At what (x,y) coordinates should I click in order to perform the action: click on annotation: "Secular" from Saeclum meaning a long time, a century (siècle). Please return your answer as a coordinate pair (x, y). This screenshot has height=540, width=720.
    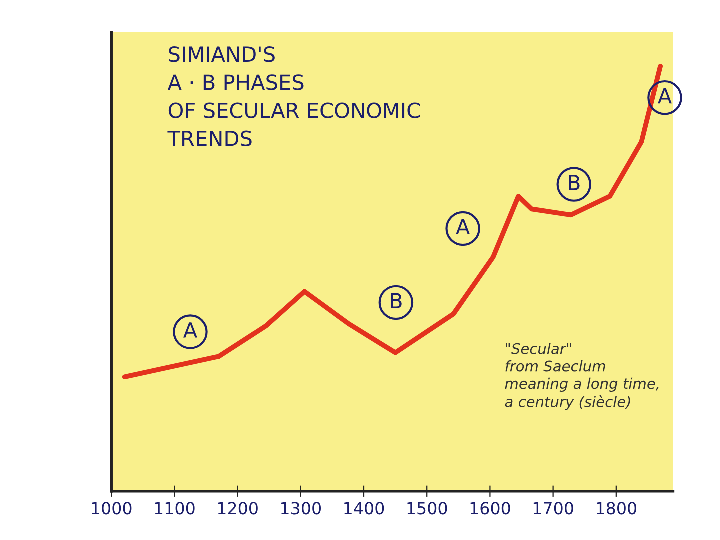
    Looking at the image, I should click on (582, 376).